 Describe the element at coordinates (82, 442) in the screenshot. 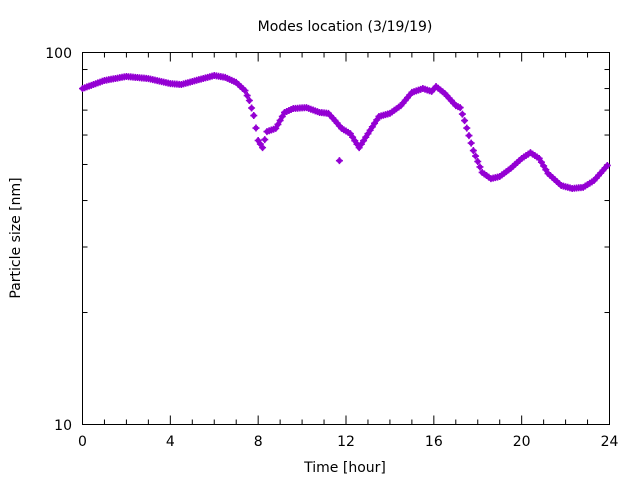

I see `x-tick-label: 0` at that location.